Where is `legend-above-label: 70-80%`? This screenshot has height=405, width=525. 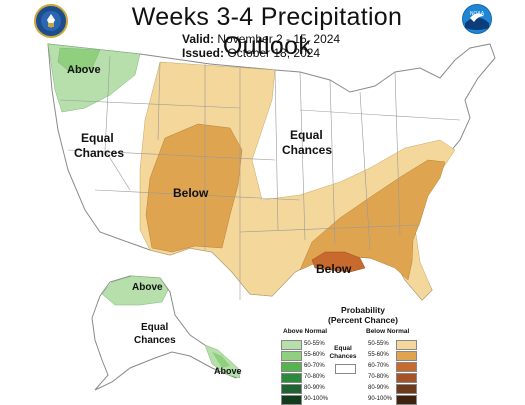 legend-above-label: 70-80% is located at coordinates (314, 377).